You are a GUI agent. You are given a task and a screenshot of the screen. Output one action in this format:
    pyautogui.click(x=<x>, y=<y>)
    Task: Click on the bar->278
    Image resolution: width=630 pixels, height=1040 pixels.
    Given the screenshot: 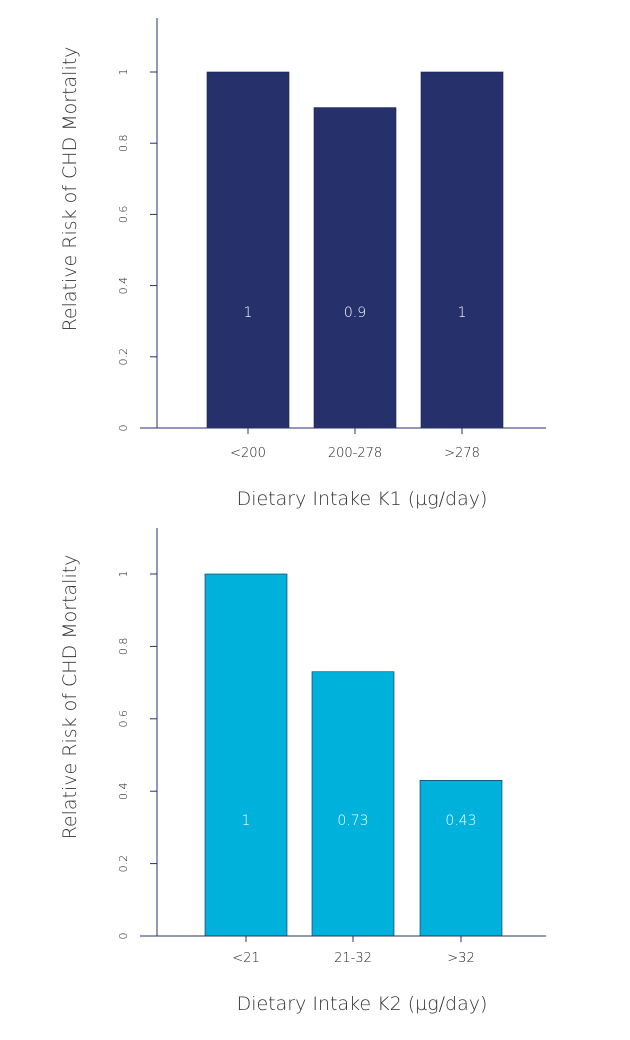 What is the action you would take?
    pyautogui.click(x=462, y=250)
    